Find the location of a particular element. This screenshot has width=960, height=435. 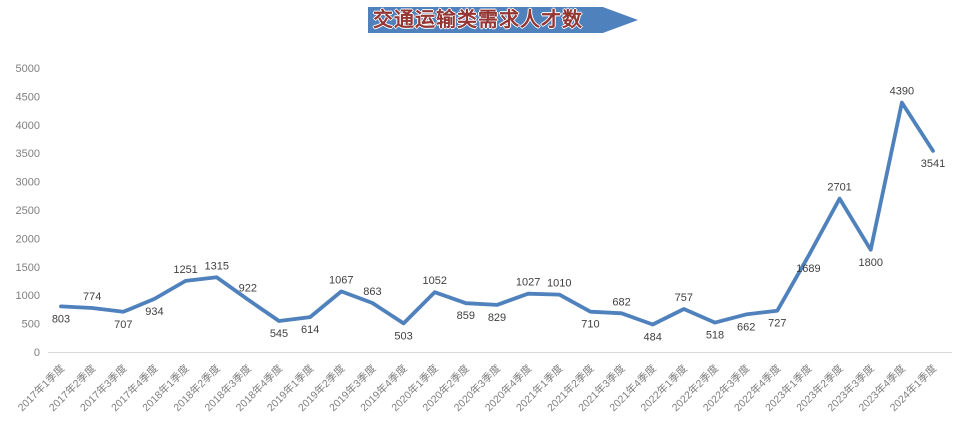

data-label: 774 is located at coordinates (92, 297).